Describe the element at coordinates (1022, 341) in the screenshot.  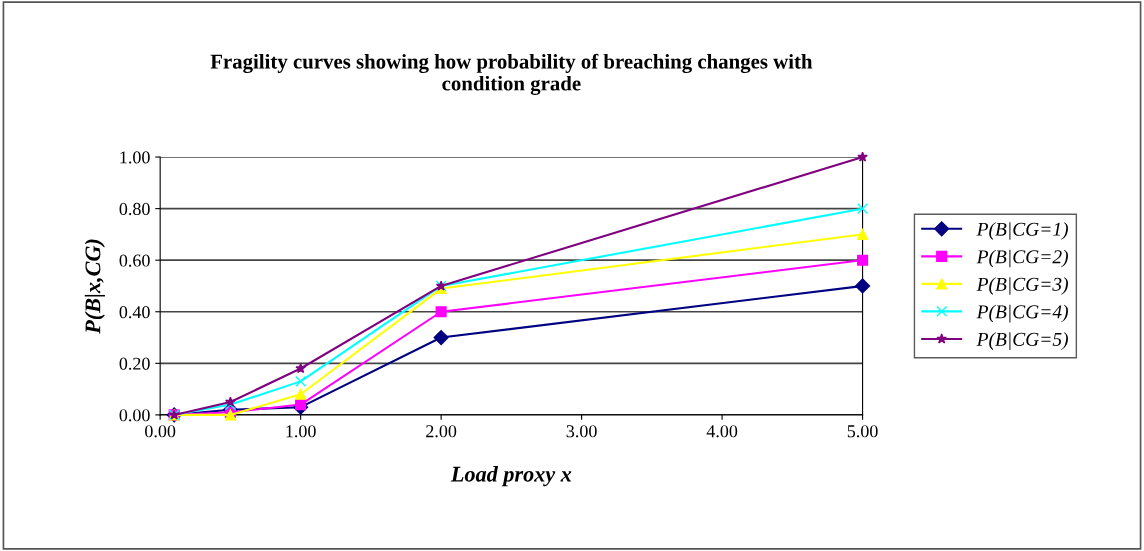
I see `legend-label: P(B|CG=5)` at that location.